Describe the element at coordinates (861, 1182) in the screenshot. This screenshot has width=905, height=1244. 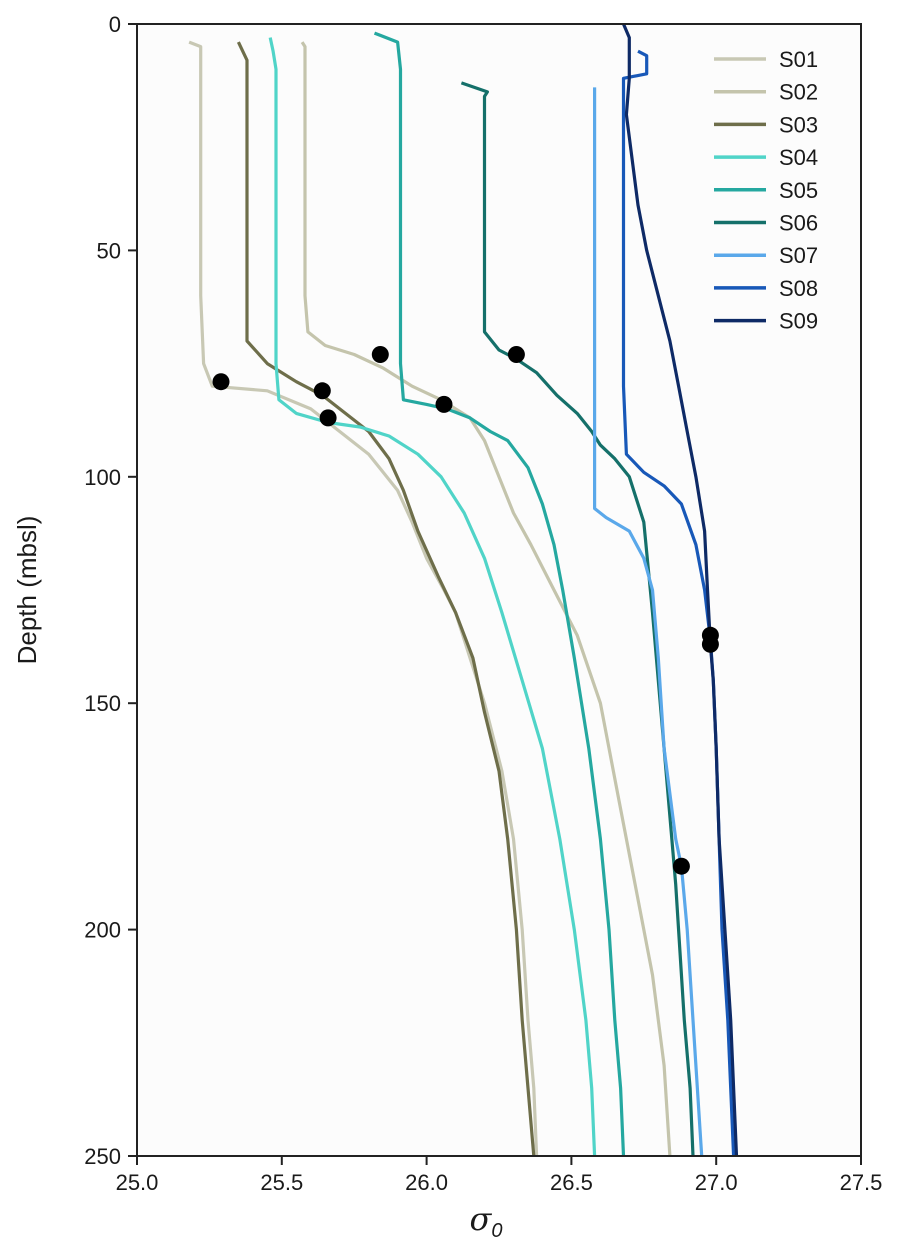
I see `x-tick-label: 27.5` at that location.